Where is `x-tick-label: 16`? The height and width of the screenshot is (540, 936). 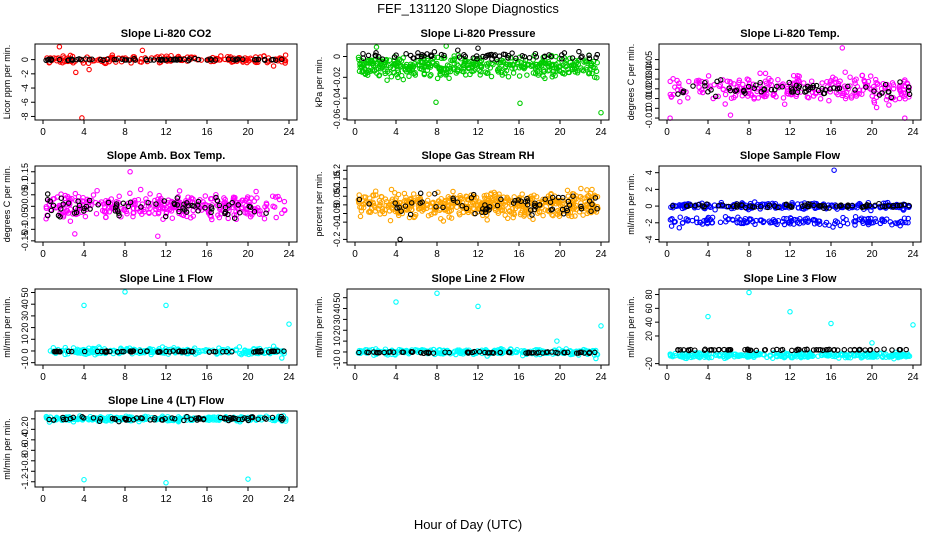 x-tick-label: 16 is located at coordinates (519, 254).